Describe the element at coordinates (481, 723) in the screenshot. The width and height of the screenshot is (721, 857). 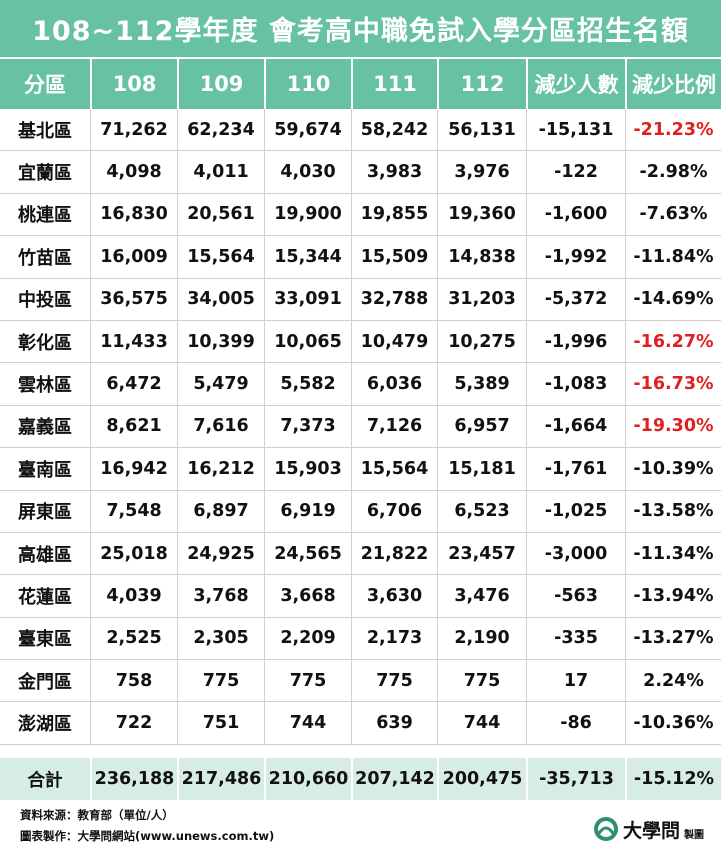
I see `cell-y112: 744` at that location.